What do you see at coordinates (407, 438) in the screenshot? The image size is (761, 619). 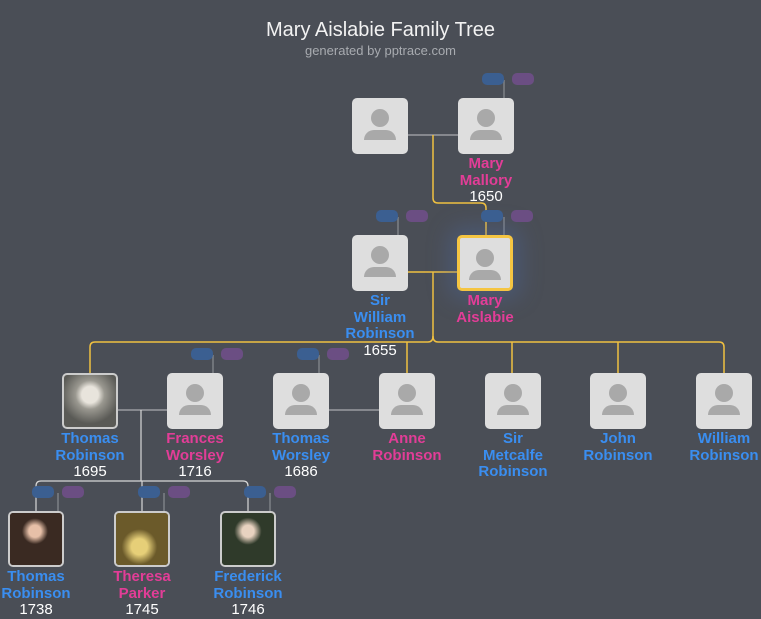 I see `person-name-line: Anne` at bounding box center [407, 438].